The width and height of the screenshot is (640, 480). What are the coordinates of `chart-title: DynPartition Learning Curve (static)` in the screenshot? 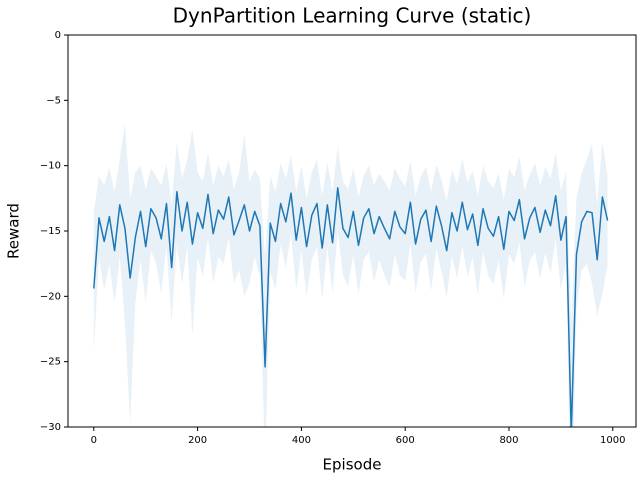 It's located at (352, 16).